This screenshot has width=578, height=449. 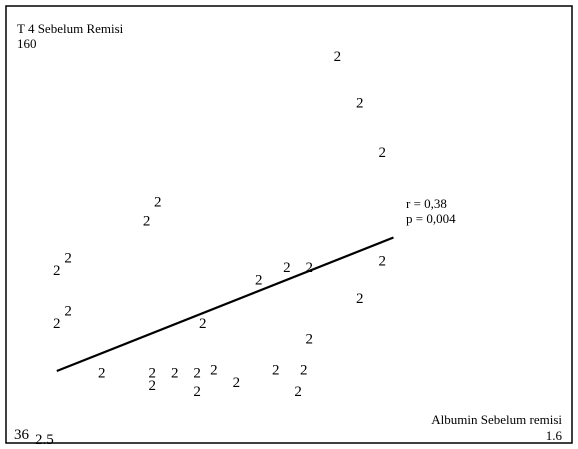 I want to click on y-axis-min-label: 36, so click(x=22, y=435).